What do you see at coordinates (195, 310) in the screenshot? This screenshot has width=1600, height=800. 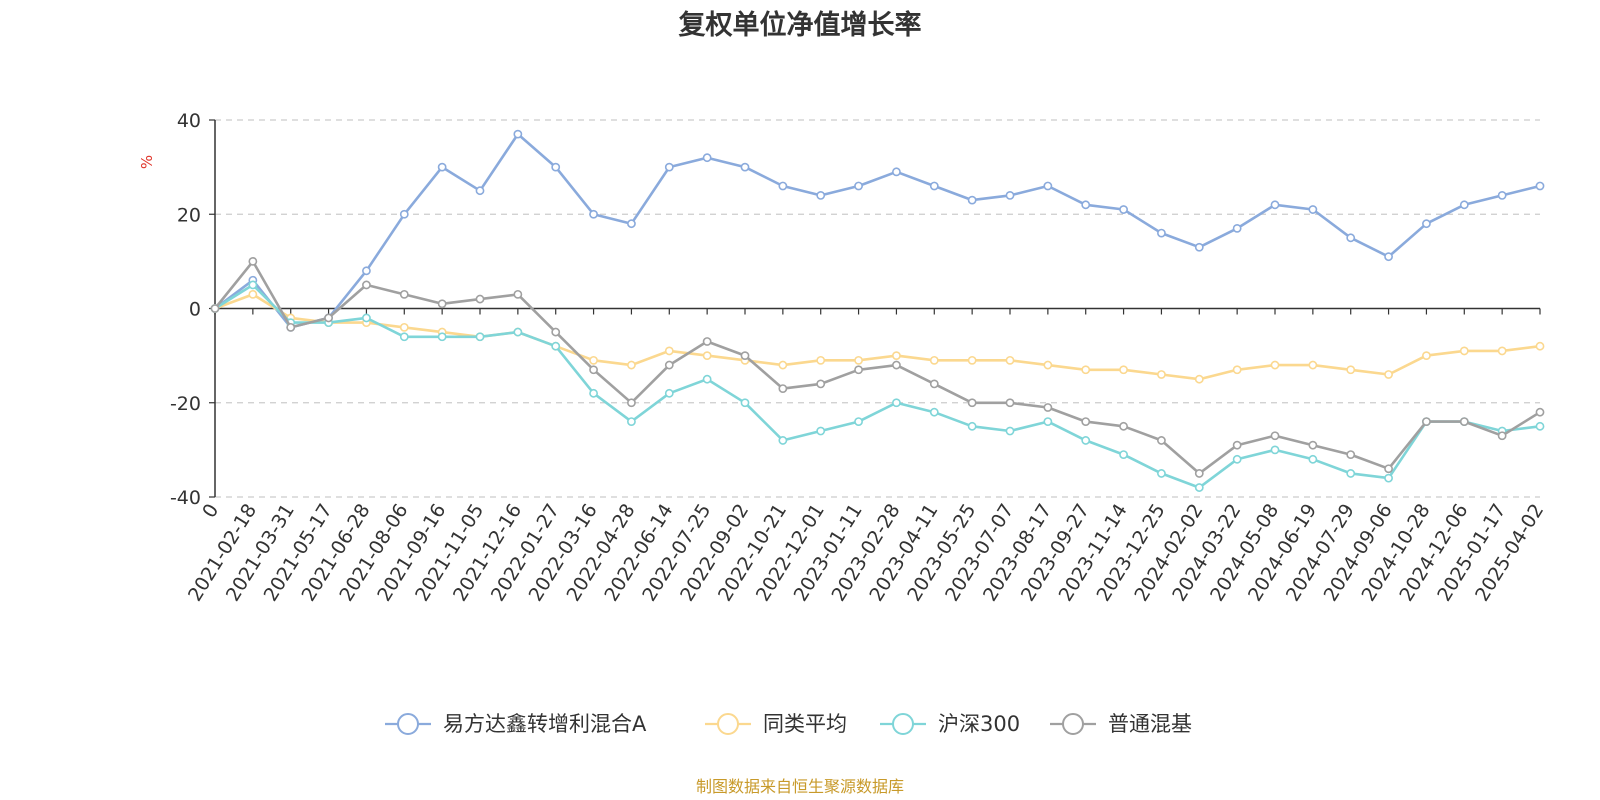 I see `y-tick-label: 0` at bounding box center [195, 310].